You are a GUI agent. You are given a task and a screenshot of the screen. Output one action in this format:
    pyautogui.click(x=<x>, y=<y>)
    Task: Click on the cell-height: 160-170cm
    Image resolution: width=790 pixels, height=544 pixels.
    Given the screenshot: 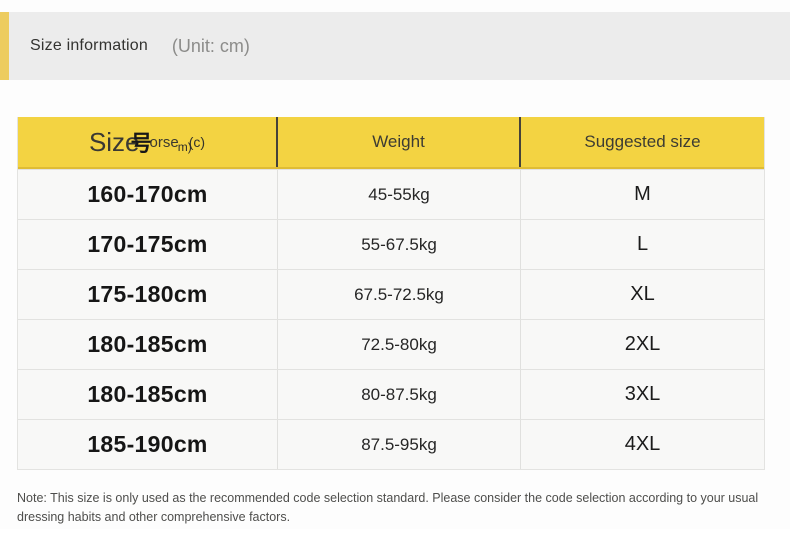 What is the action you would take?
    pyautogui.click(x=148, y=194)
    